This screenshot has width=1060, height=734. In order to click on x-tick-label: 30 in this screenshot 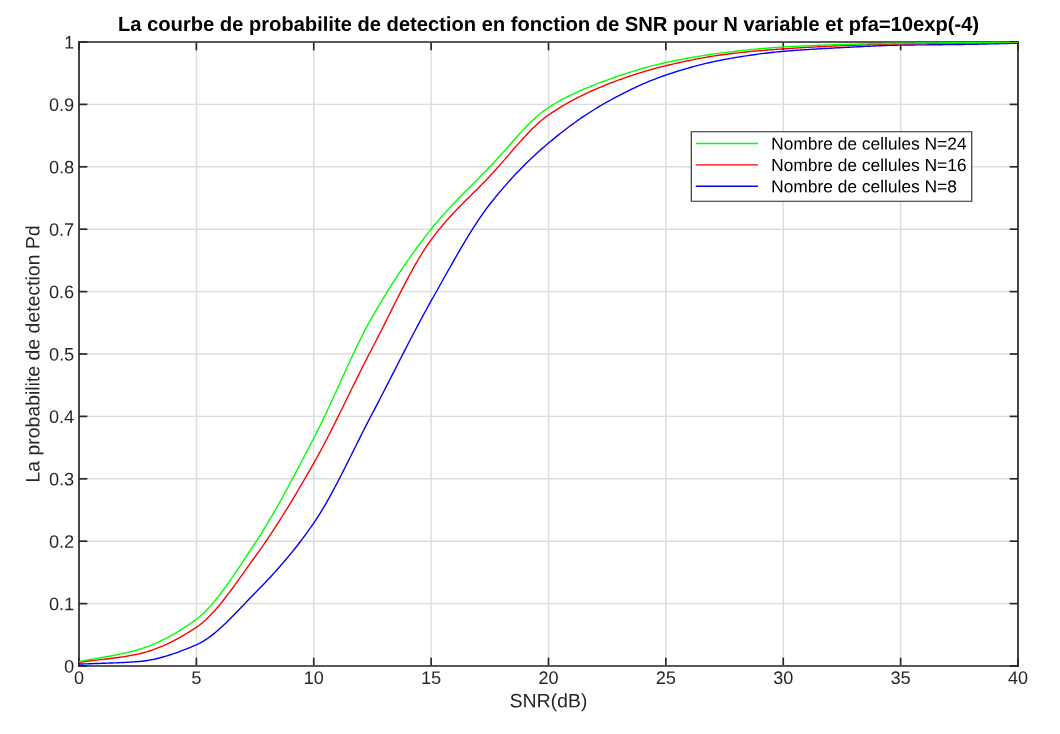, I will do `click(783, 678)`.